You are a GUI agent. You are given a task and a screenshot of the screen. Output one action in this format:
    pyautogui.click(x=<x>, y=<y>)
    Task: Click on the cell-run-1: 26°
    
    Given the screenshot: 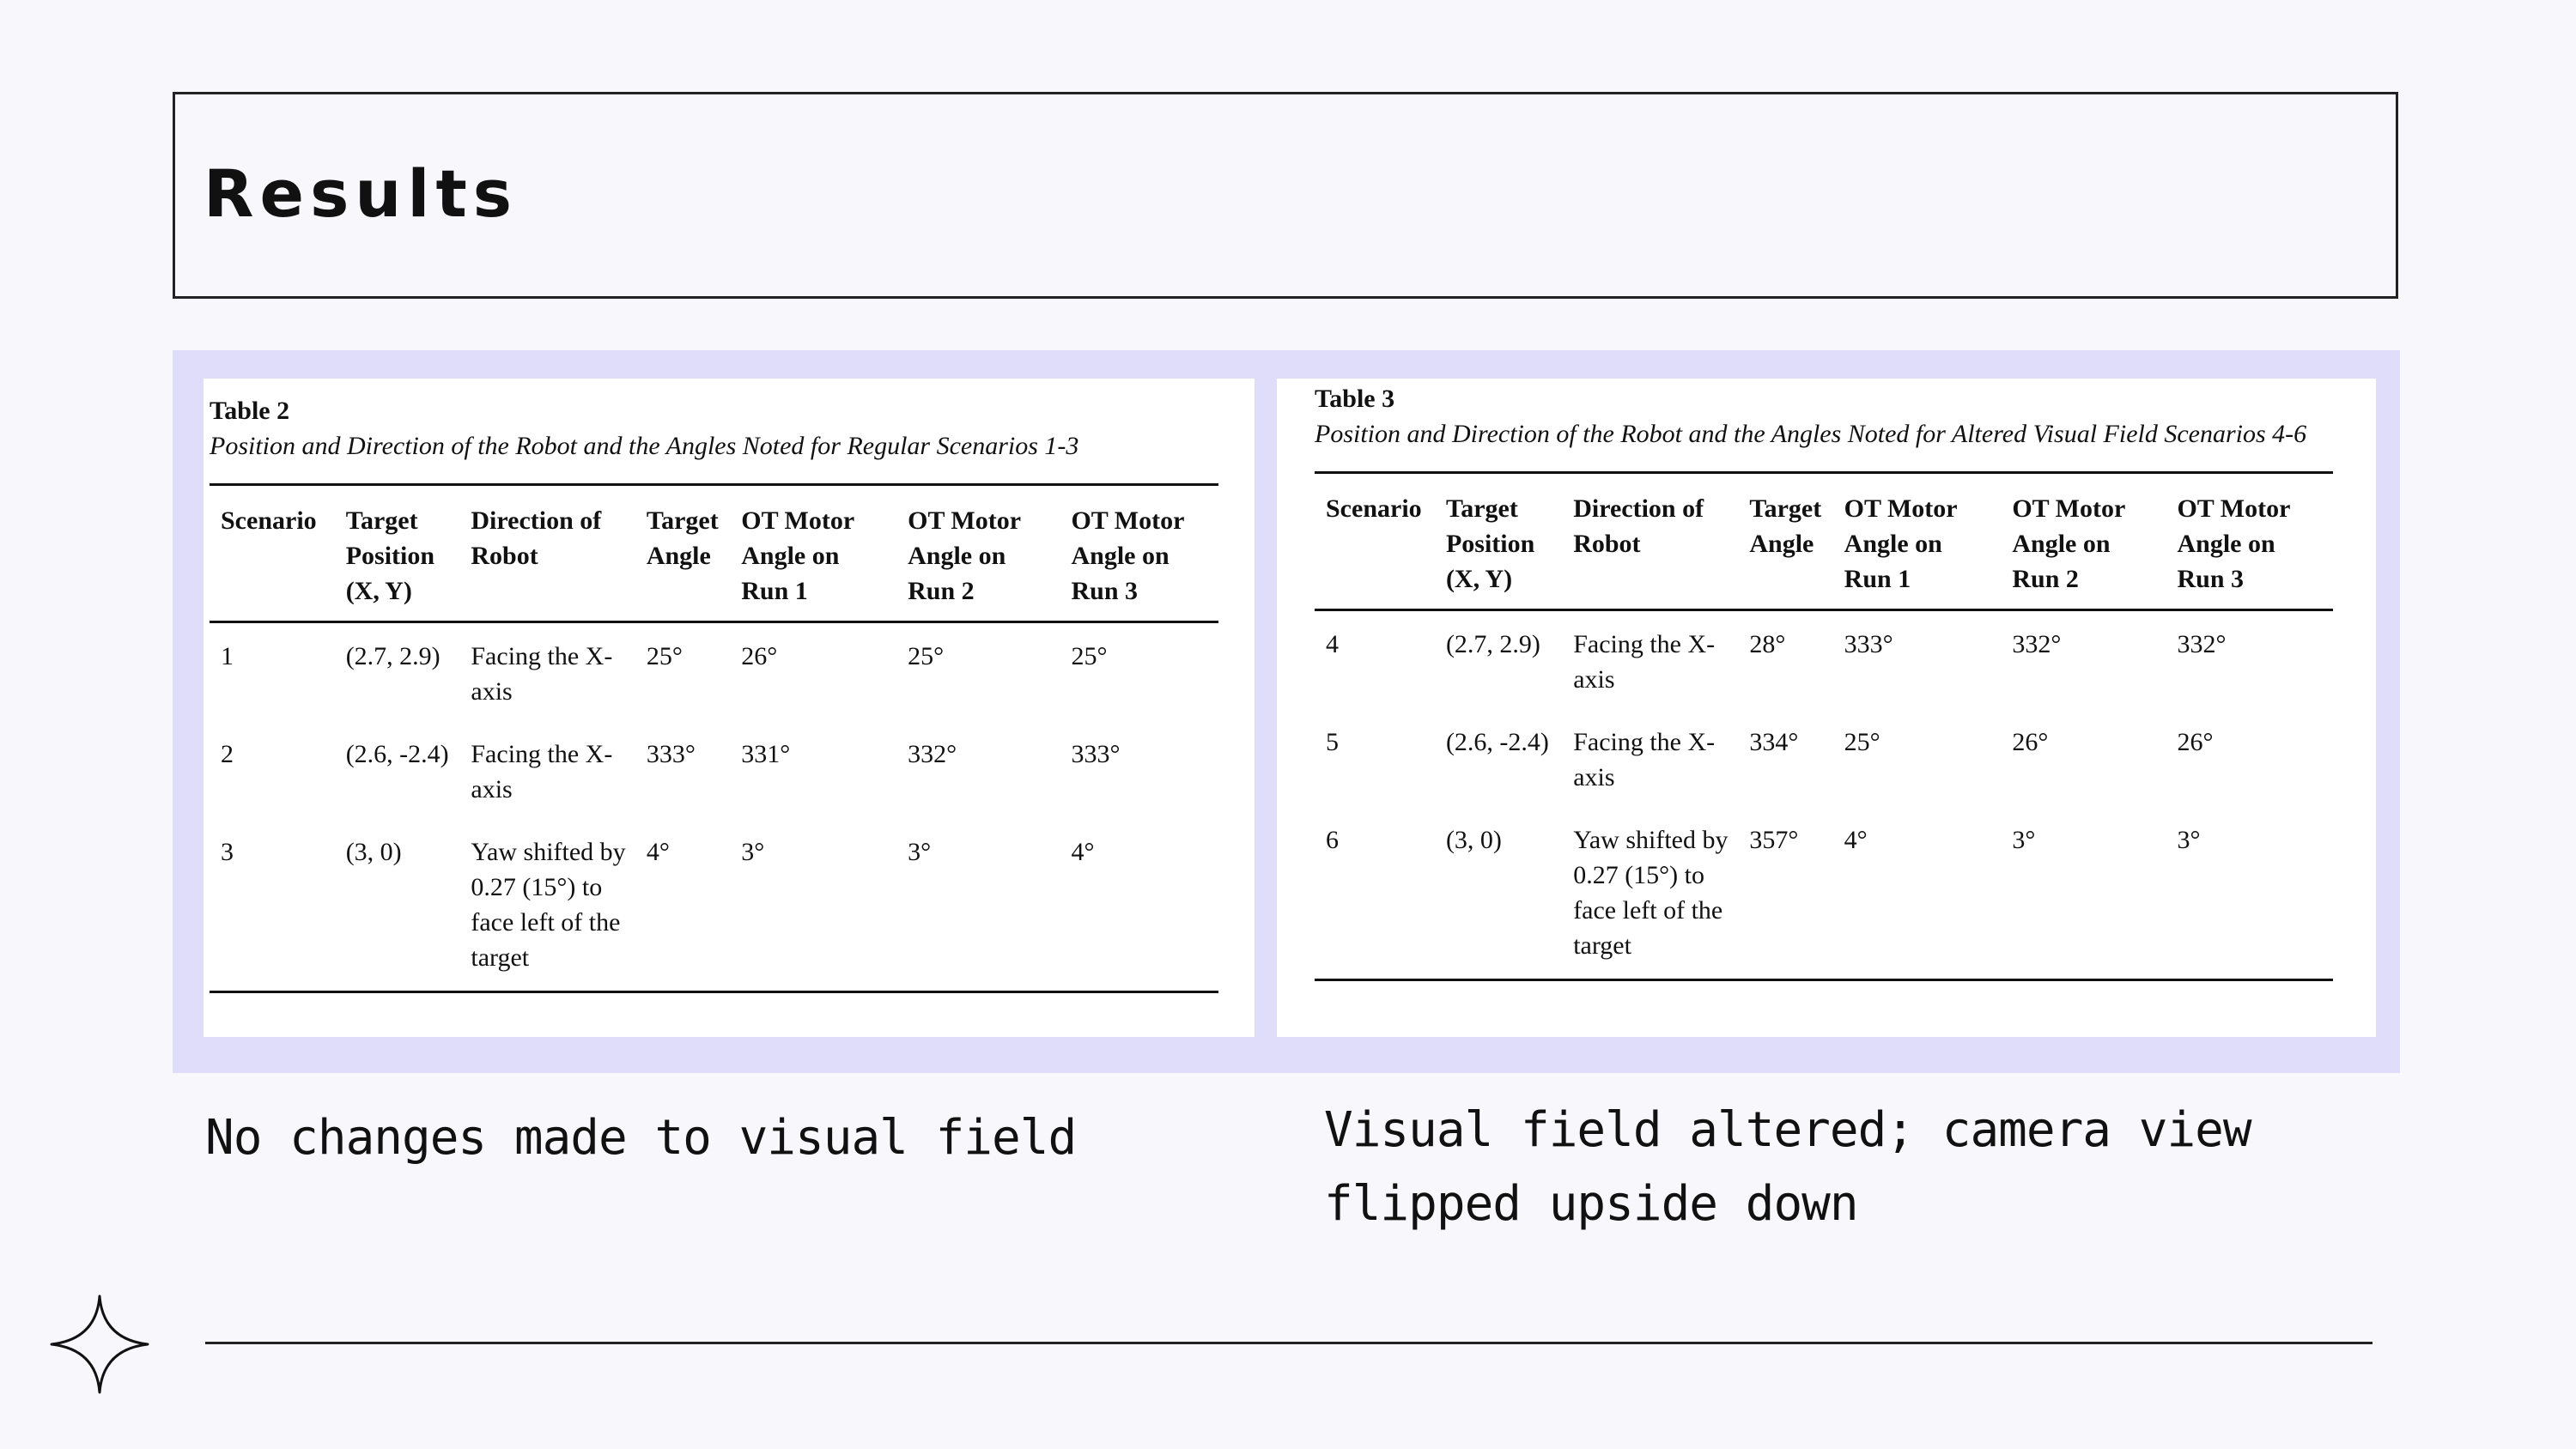 What is the action you would take?
    pyautogui.click(x=759, y=656)
    